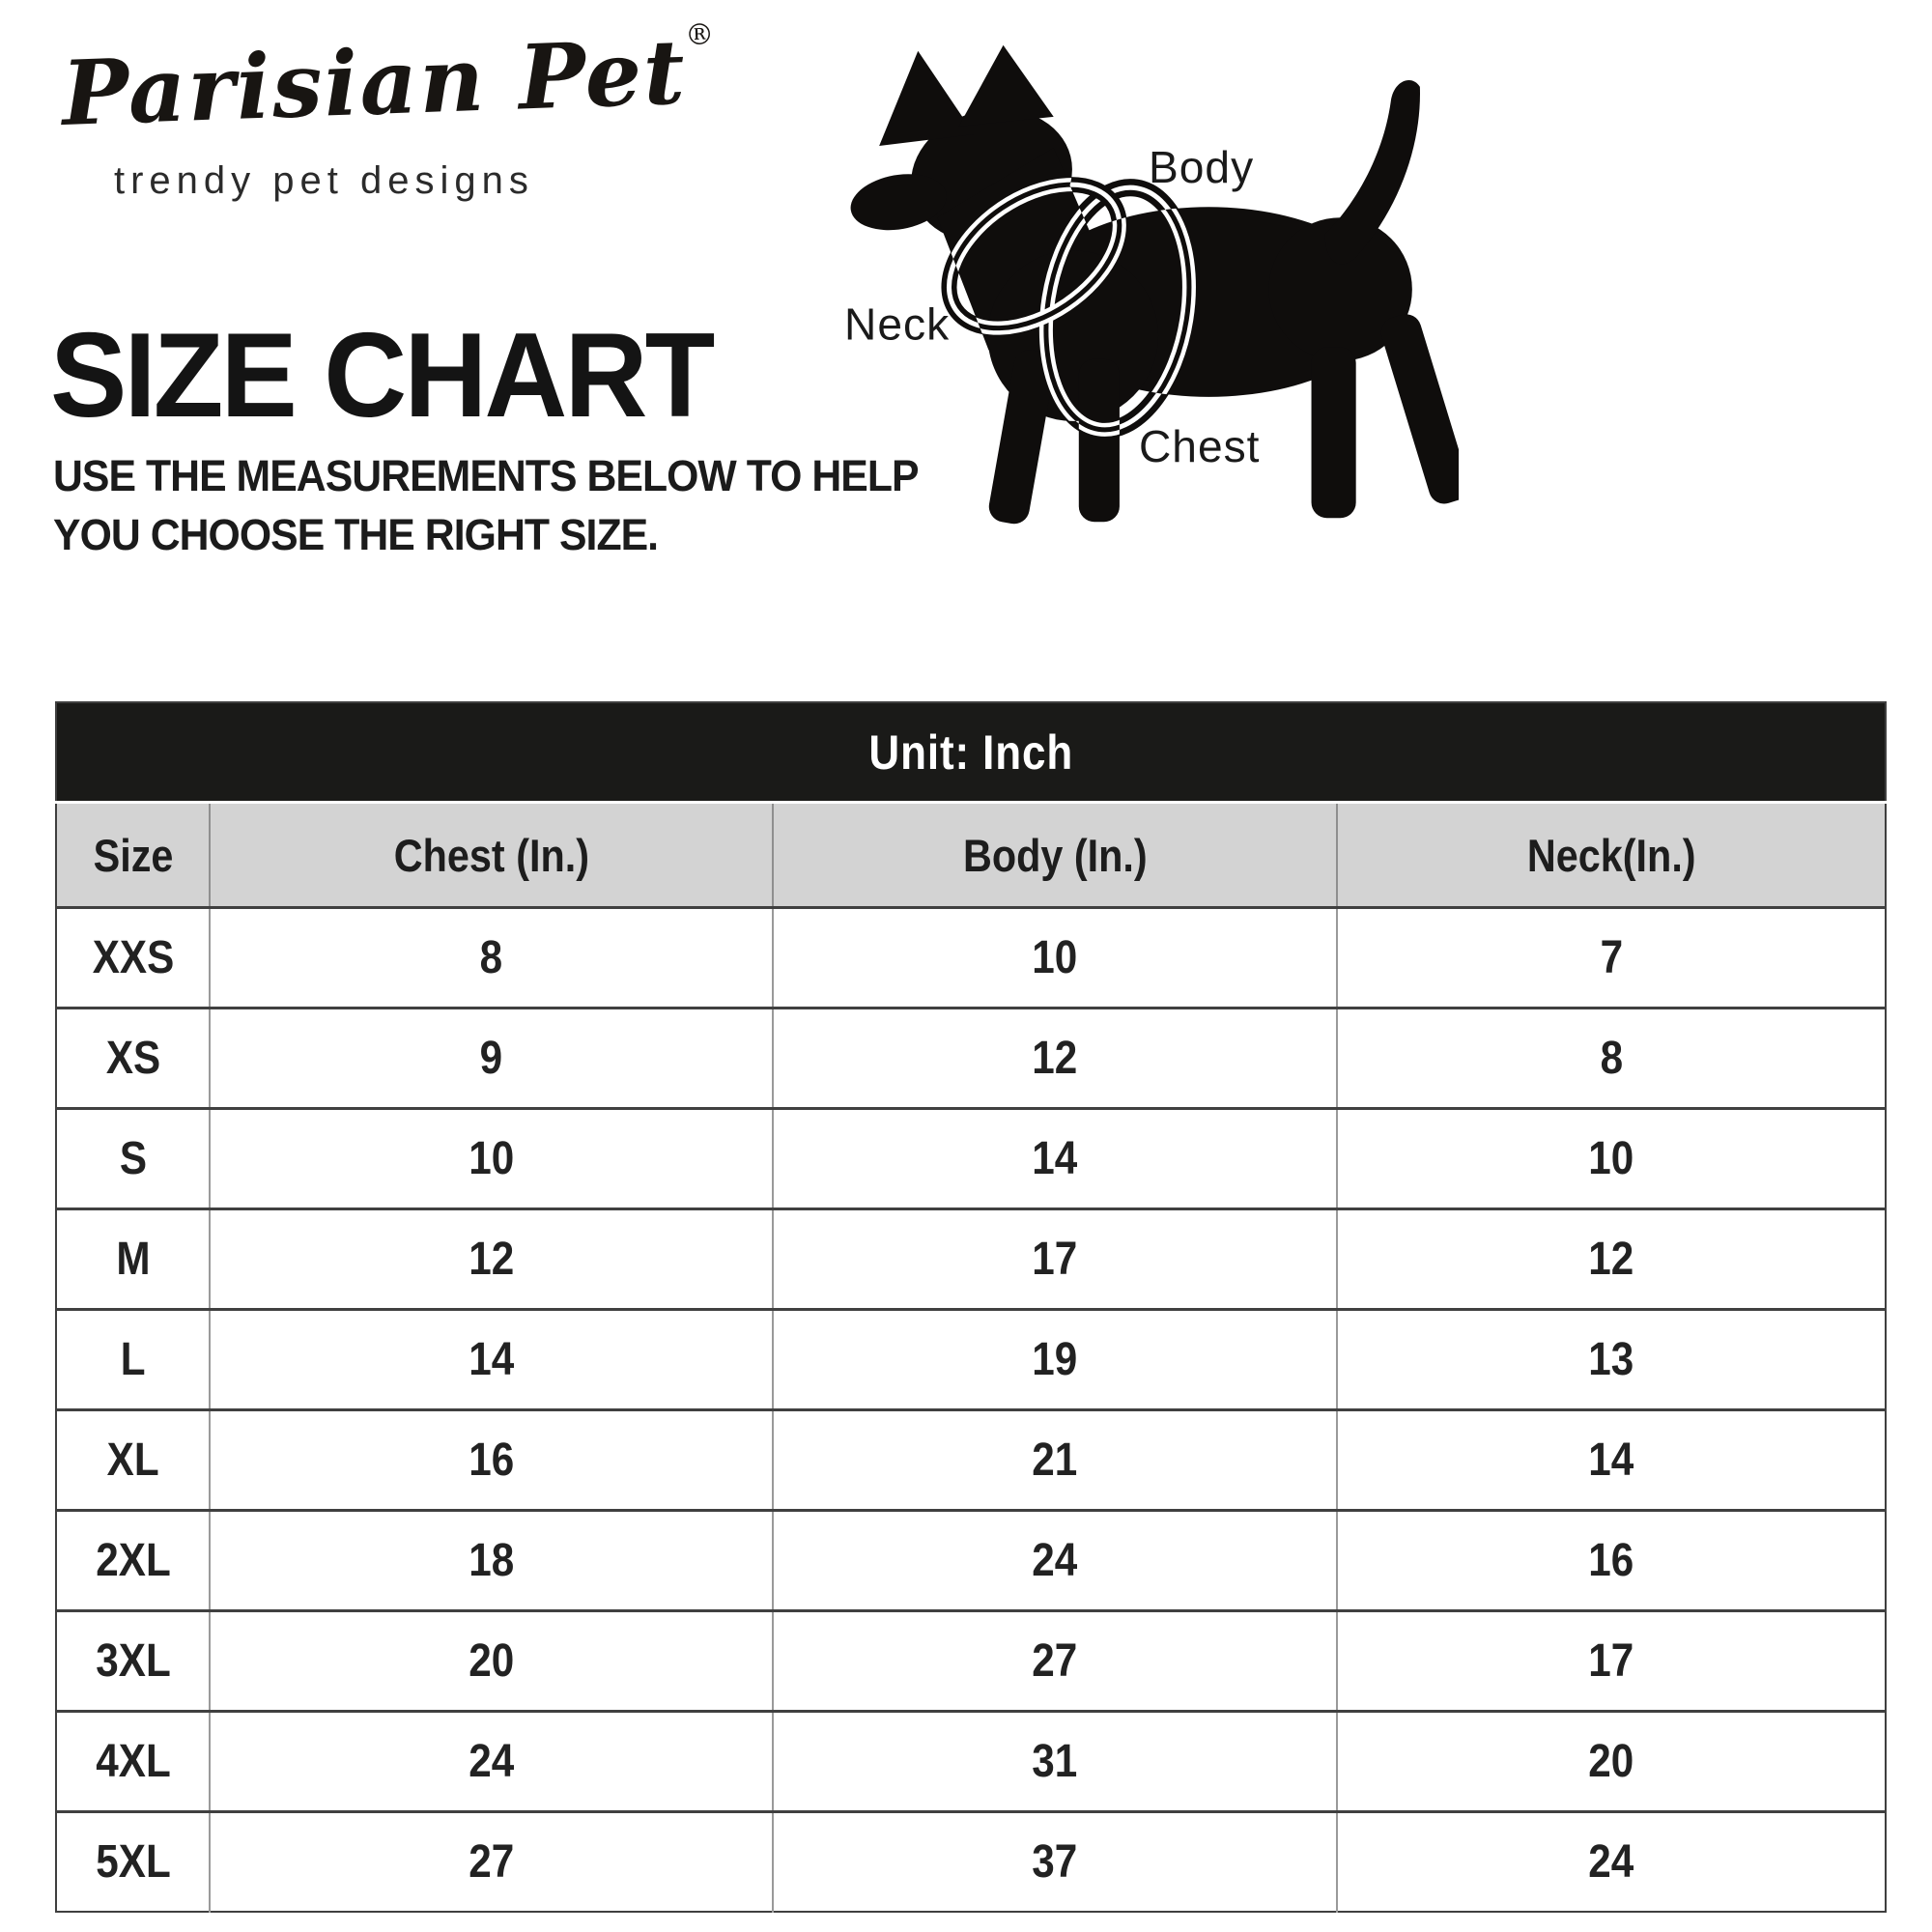  What do you see at coordinates (133, 1058) in the screenshot?
I see `size-cell: XS` at bounding box center [133, 1058].